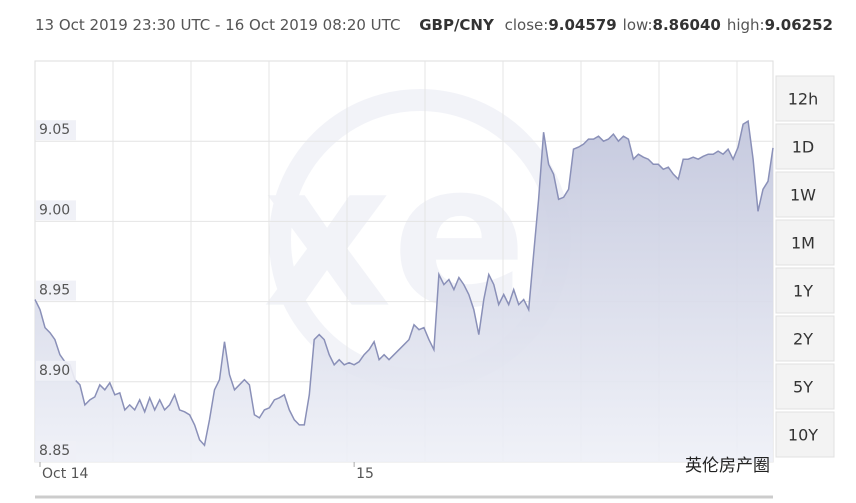 The height and width of the screenshot is (503, 856). I want to click on range-button-label: 1M, so click(803, 243).